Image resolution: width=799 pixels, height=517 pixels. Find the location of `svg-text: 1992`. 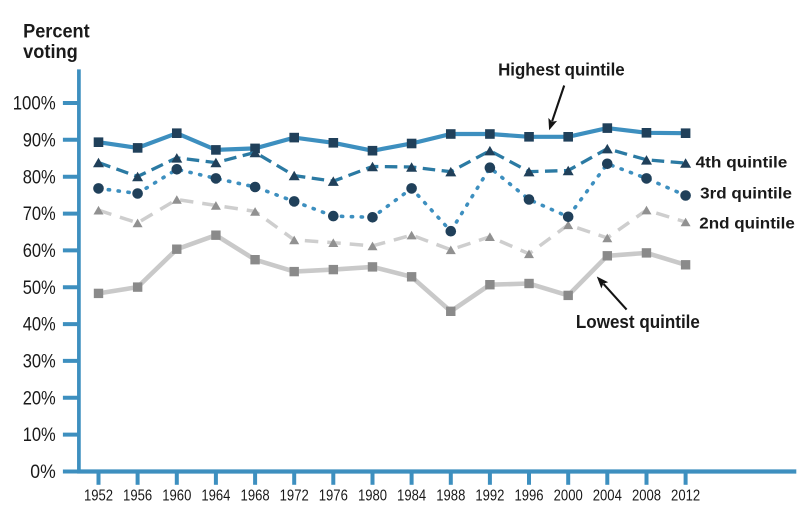

svg-text: 1992 is located at coordinates (489, 495).